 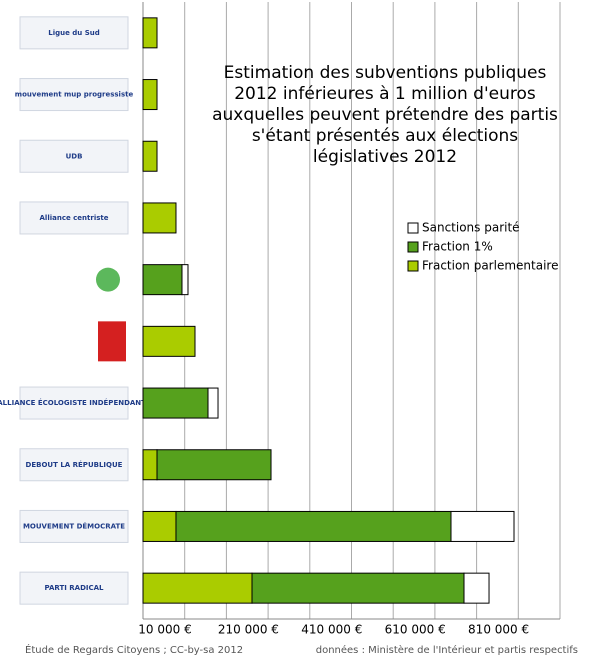 I want to click on category-logo: MOUVEMENT DÉMOCRATE, so click(x=74, y=525).